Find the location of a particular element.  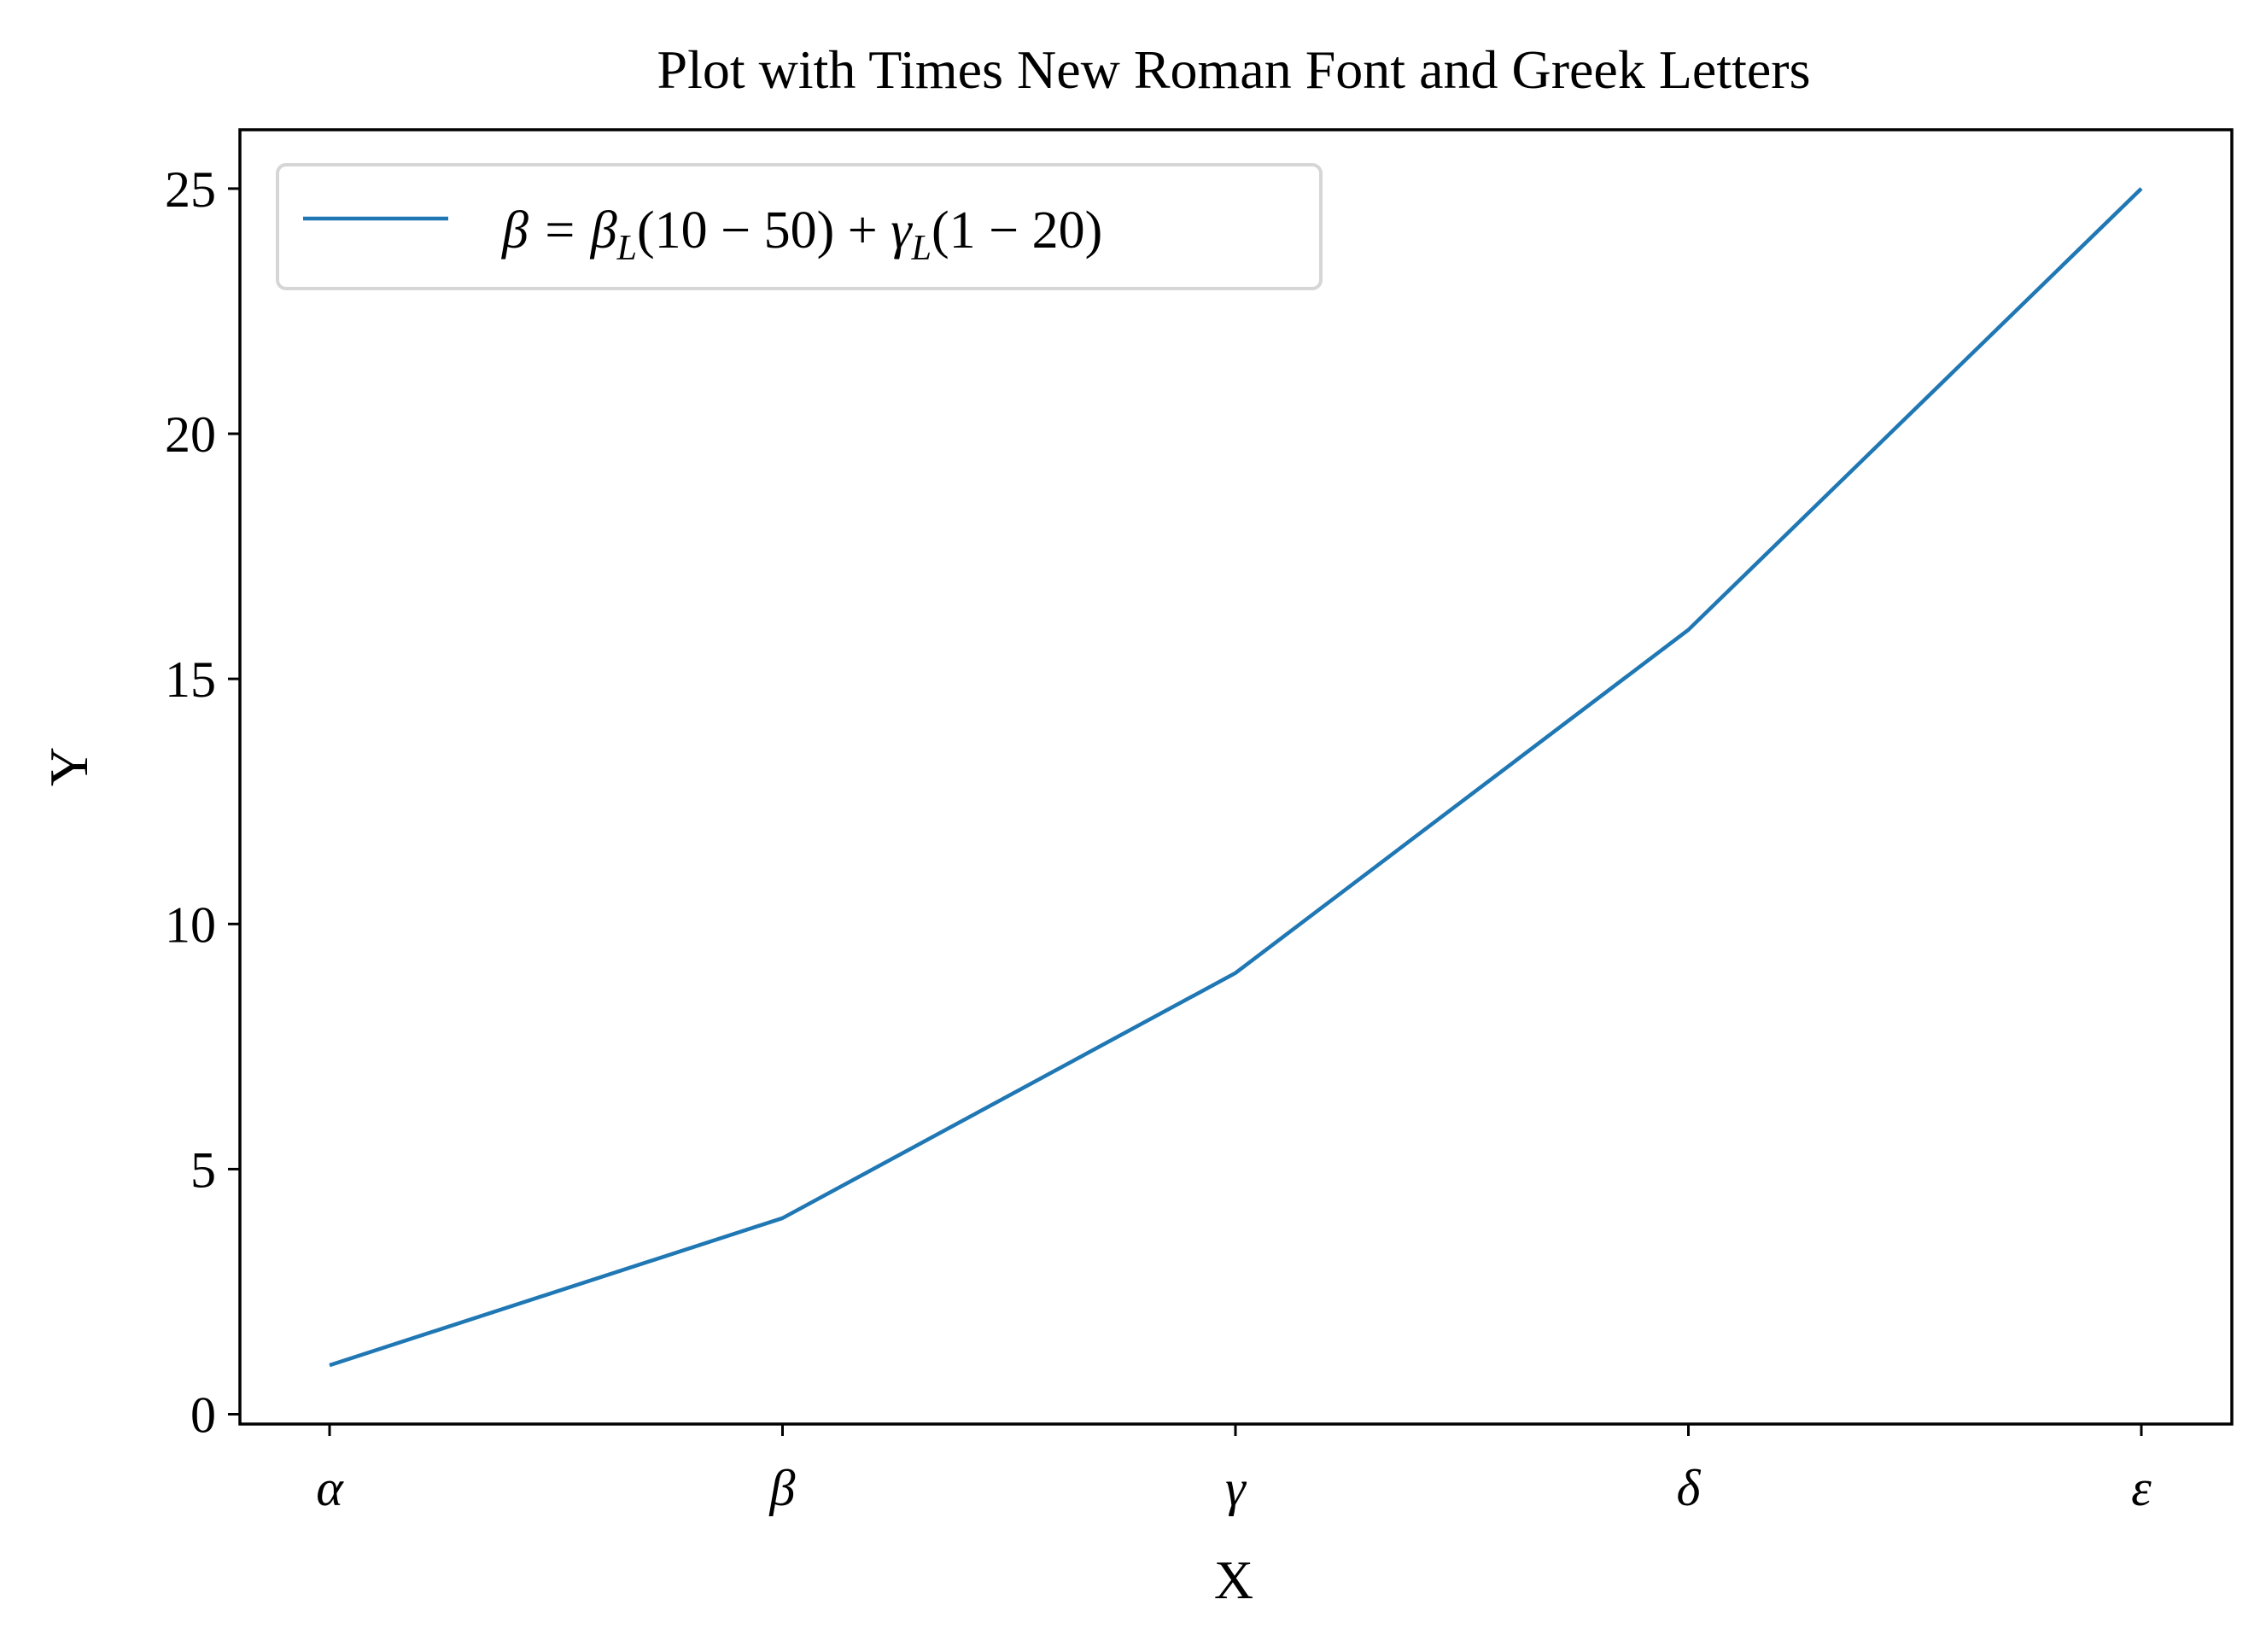

x-axis-label: X is located at coordinates (1233, 1580).